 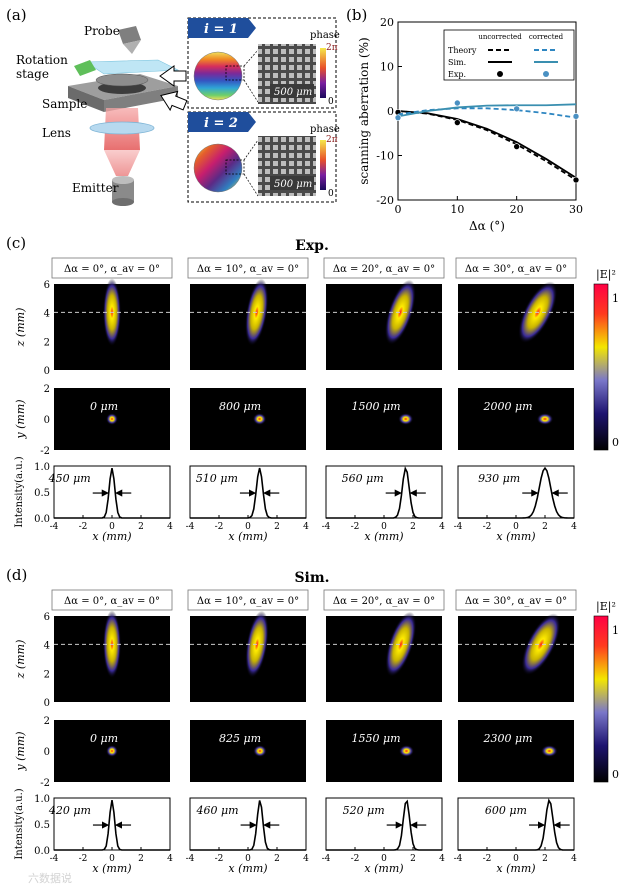 What do you see at coordinates (42, 825) in the screenshot?
I see `intensity-tick-label: 0.5` at bounding box center [42, 825].